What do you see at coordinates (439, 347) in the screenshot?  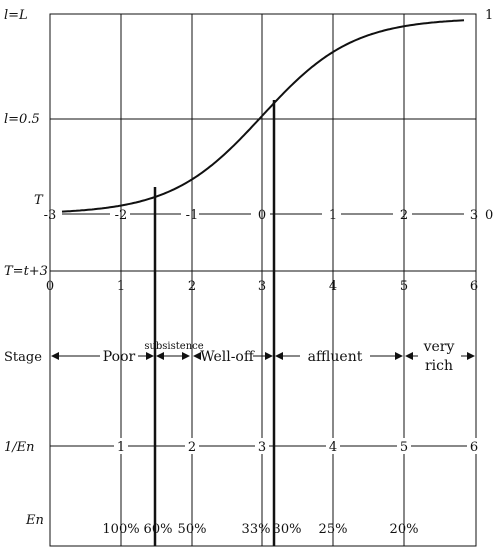 I see `stage-very-label: very` at bounding box center [439, 347].